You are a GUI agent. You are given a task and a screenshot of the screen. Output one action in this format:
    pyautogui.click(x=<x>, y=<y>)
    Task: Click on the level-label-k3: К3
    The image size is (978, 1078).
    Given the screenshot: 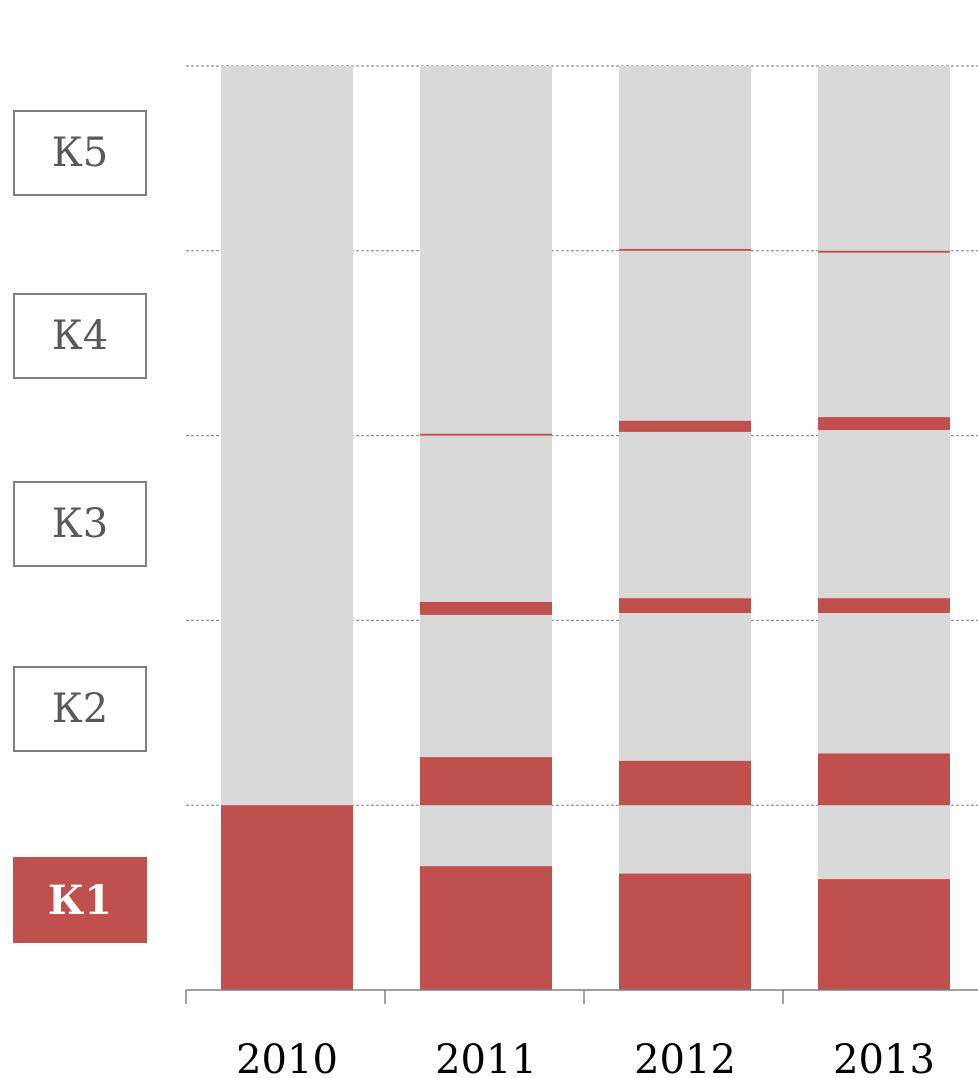 What is the action you would take?
    pyautogui.click(x=80, y=524)
    